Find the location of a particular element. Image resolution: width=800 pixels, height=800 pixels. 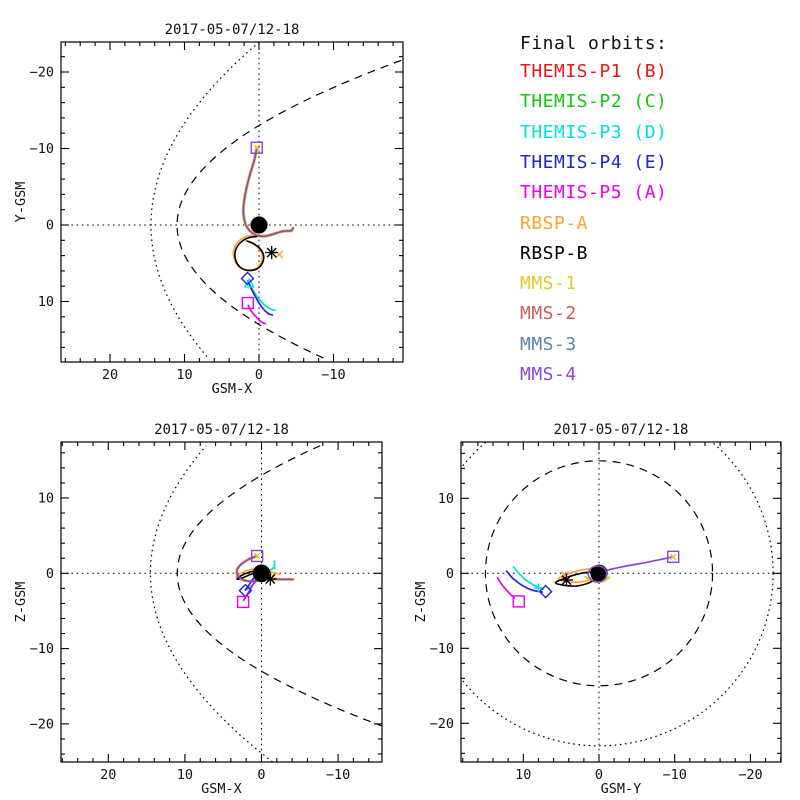

bow-shock-boundary is located at coordinates (211, 603).